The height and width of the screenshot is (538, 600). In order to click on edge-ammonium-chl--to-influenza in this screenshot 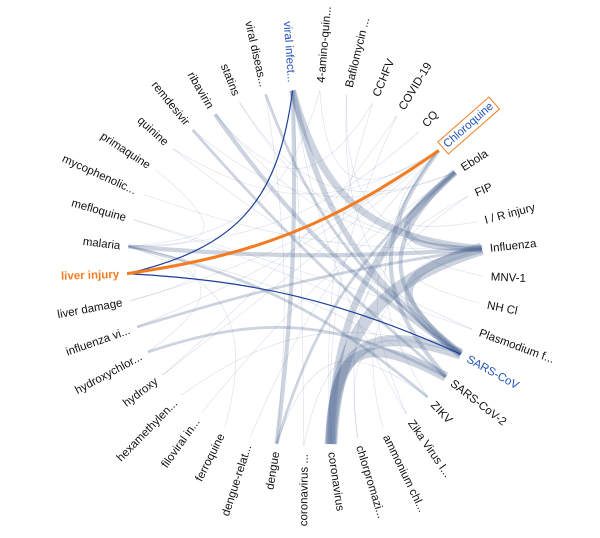, I will do `click(427, 338)`.